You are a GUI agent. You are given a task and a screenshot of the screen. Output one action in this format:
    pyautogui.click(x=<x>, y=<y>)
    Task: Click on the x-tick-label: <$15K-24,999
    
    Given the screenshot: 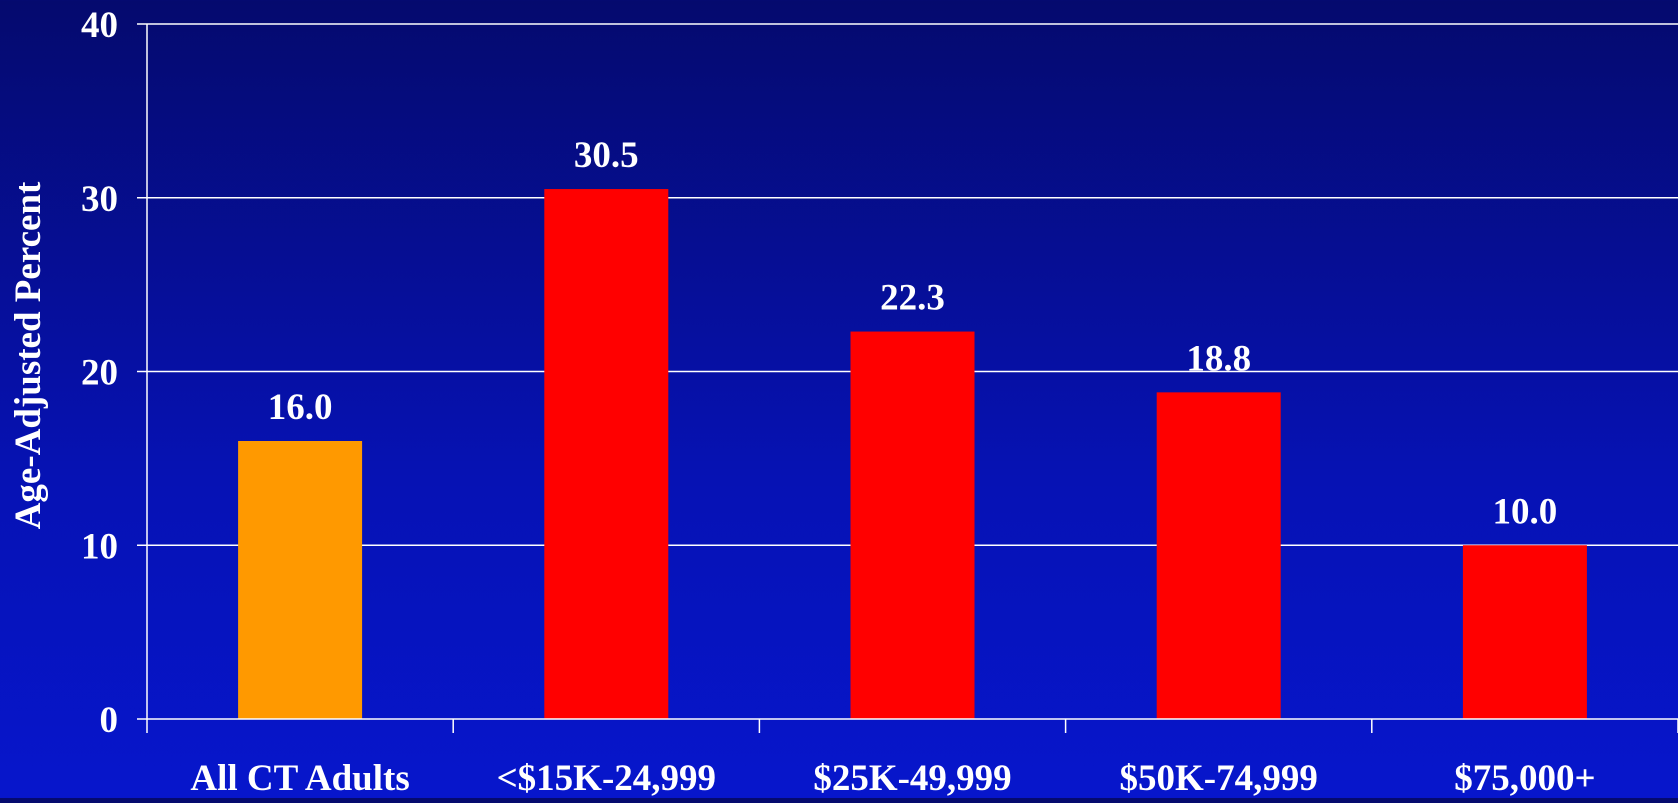 What is the action you would take?
    pyautogui.click(x=606, y=778)
    